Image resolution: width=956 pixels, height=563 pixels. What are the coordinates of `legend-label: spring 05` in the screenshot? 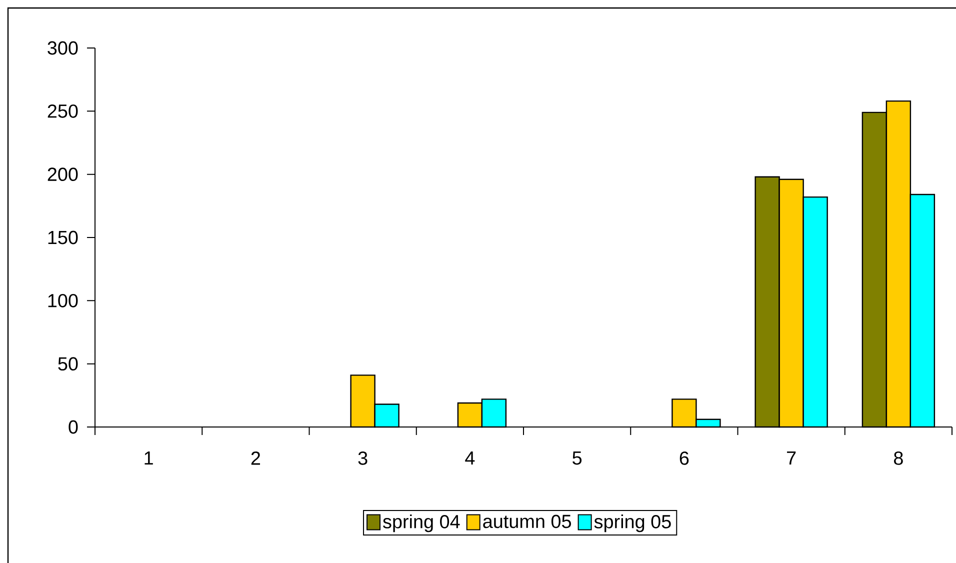 It's located at (632, 523).